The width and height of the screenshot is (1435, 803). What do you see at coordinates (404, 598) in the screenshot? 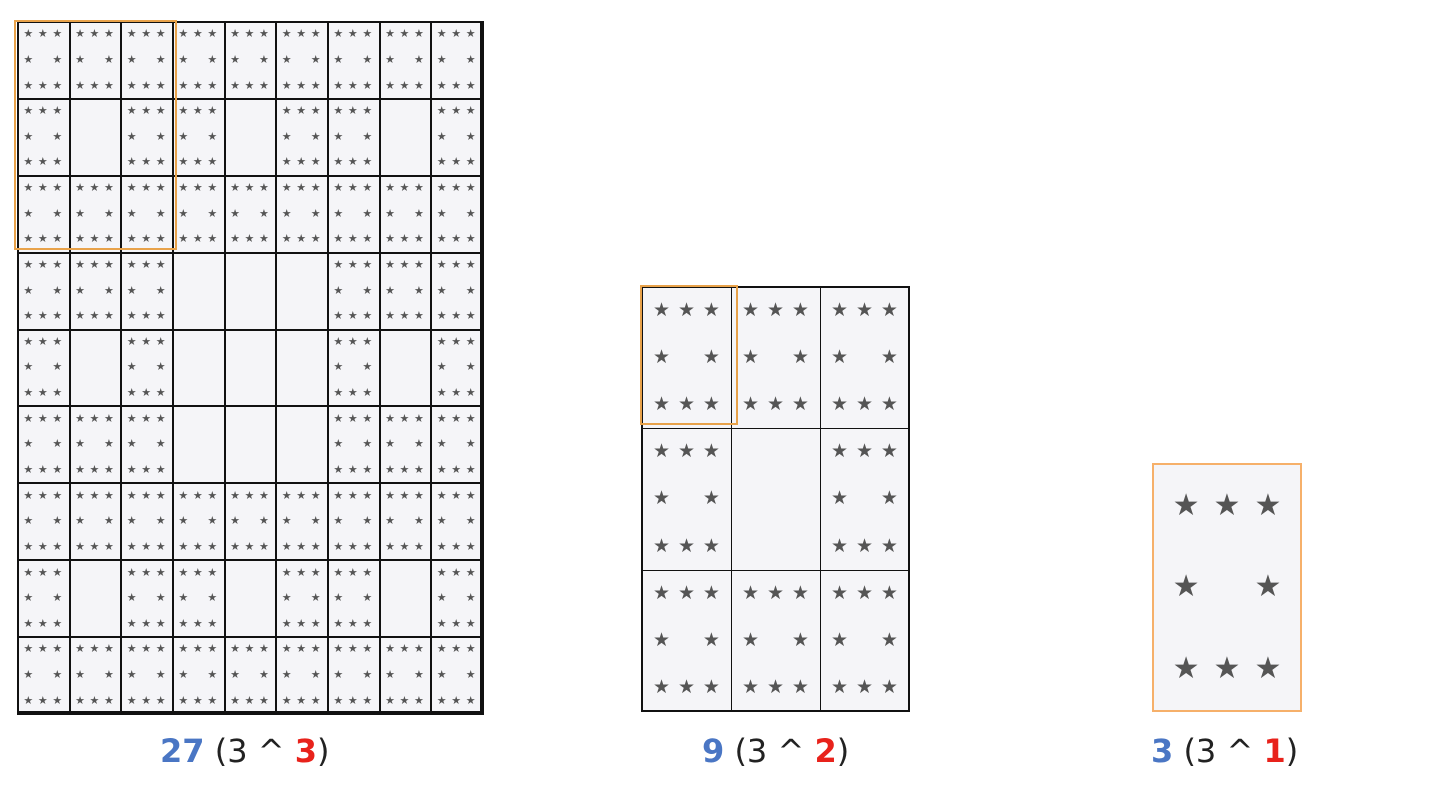
I see `blank-cell` at bounding box center [404, 598].